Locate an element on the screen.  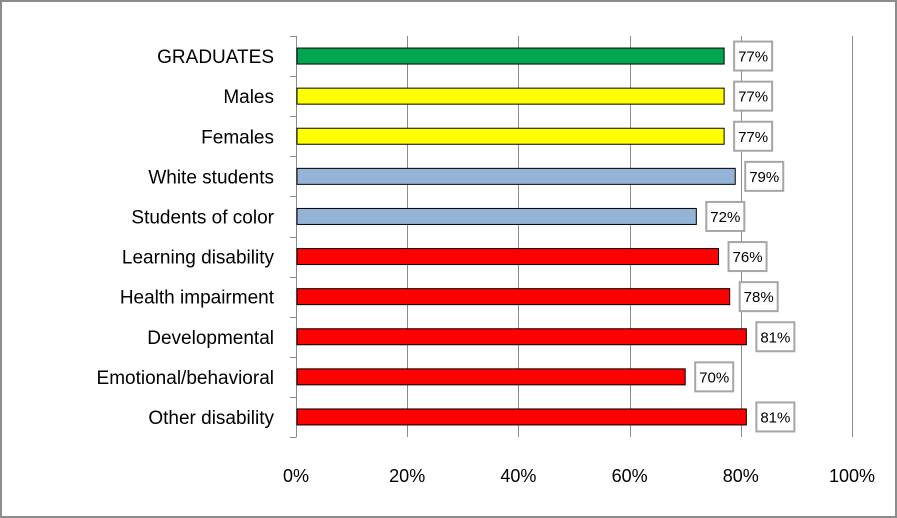
x-tick-label: 0% is located at coordinates (296, 476).